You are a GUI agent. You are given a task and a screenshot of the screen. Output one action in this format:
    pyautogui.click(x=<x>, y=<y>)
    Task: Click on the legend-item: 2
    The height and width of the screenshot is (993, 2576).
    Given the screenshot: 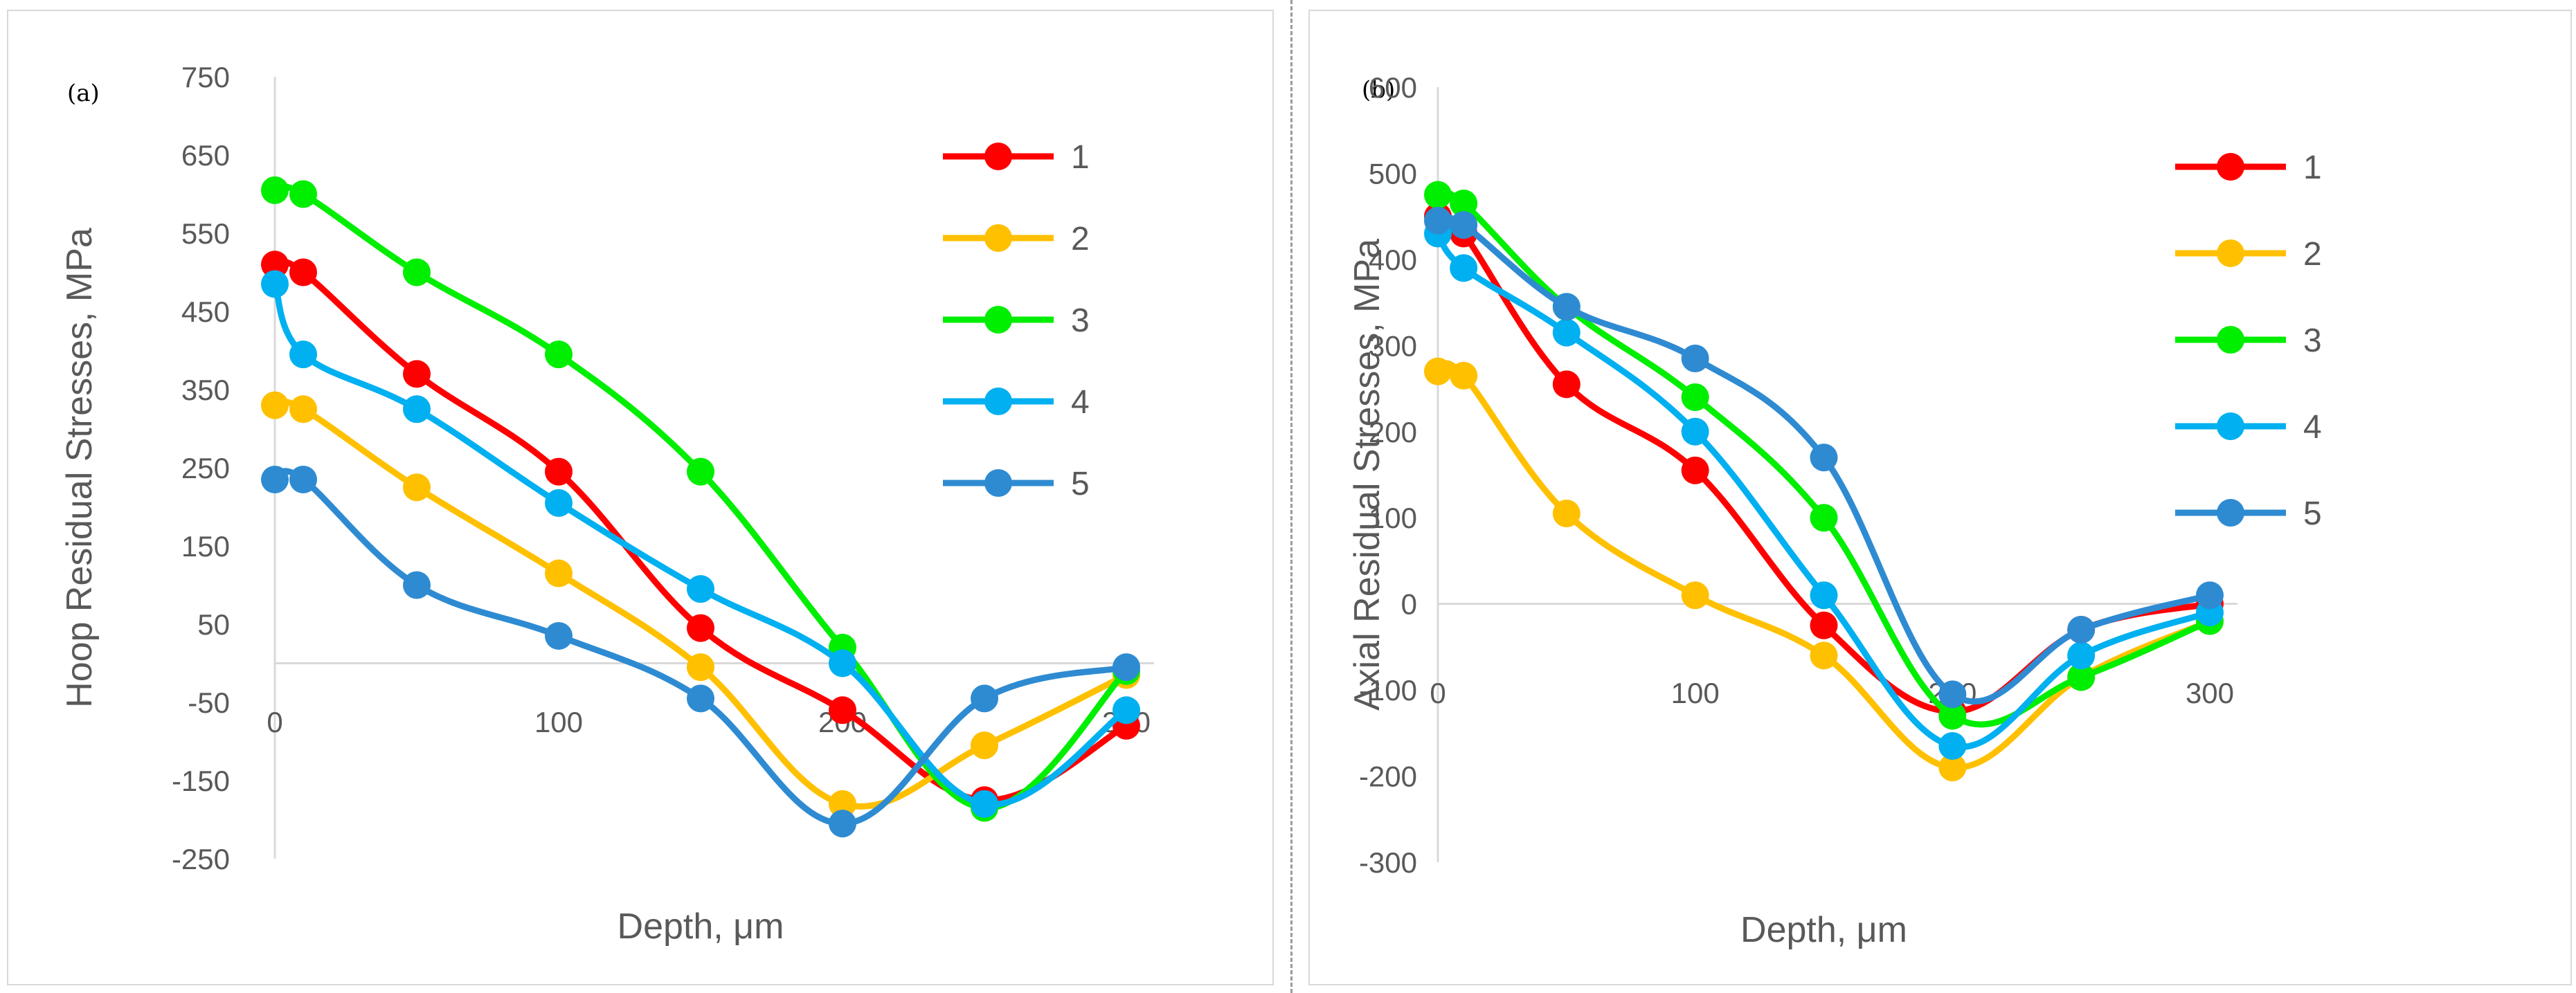 What is the action you would take?
    pyautogui.click(x=1016, y=239)
    